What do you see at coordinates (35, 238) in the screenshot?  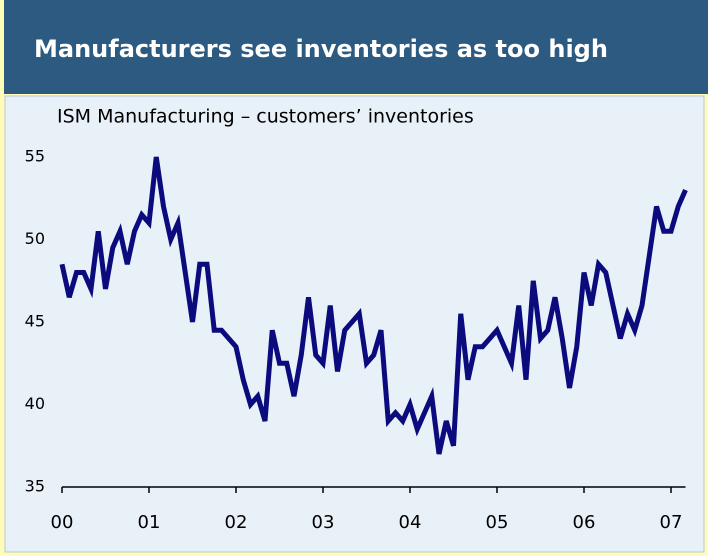 I see `y-tick-label: 50` at bounding box center [35, 238].